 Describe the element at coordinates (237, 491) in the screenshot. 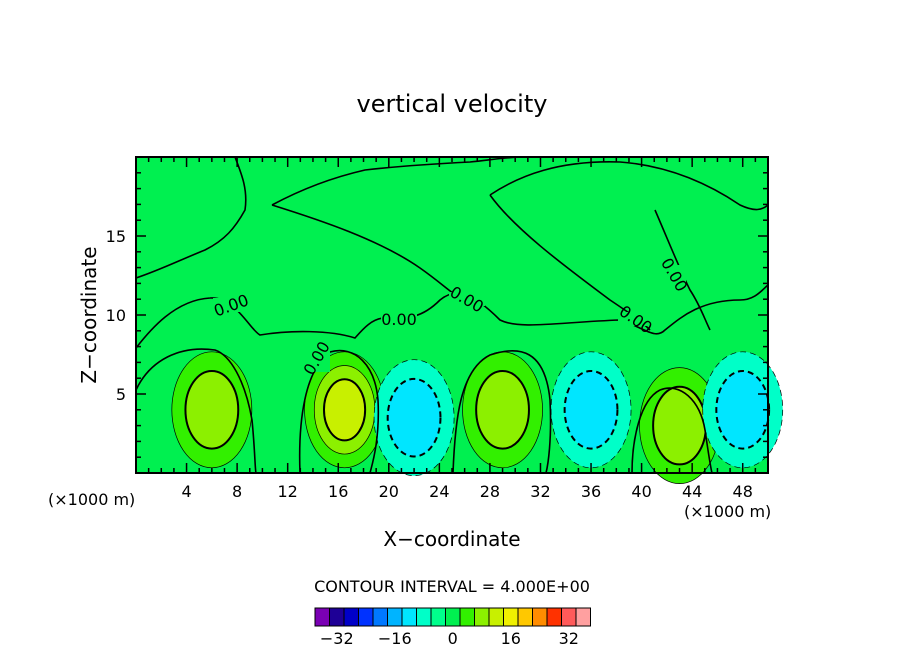

I see `x-tick-label: 8` at that location.